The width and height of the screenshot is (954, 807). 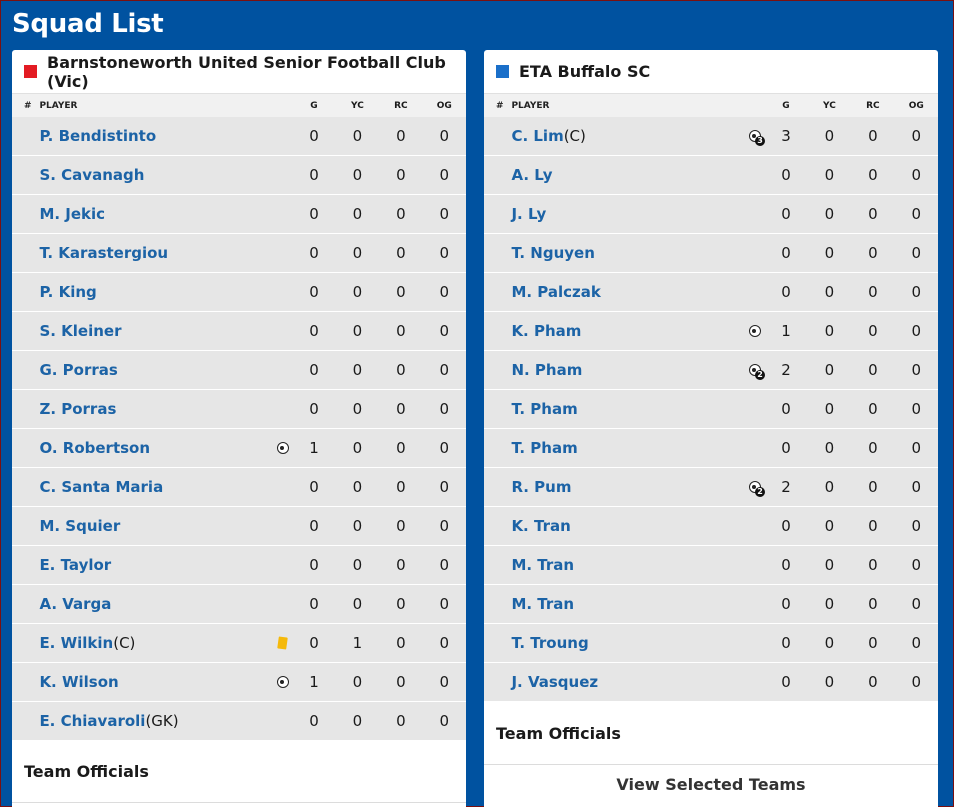 What do you see at coordinates (759, 375) in the screenshot?
I see `goal-count-badge: 2` at bounding box center [759, 375].